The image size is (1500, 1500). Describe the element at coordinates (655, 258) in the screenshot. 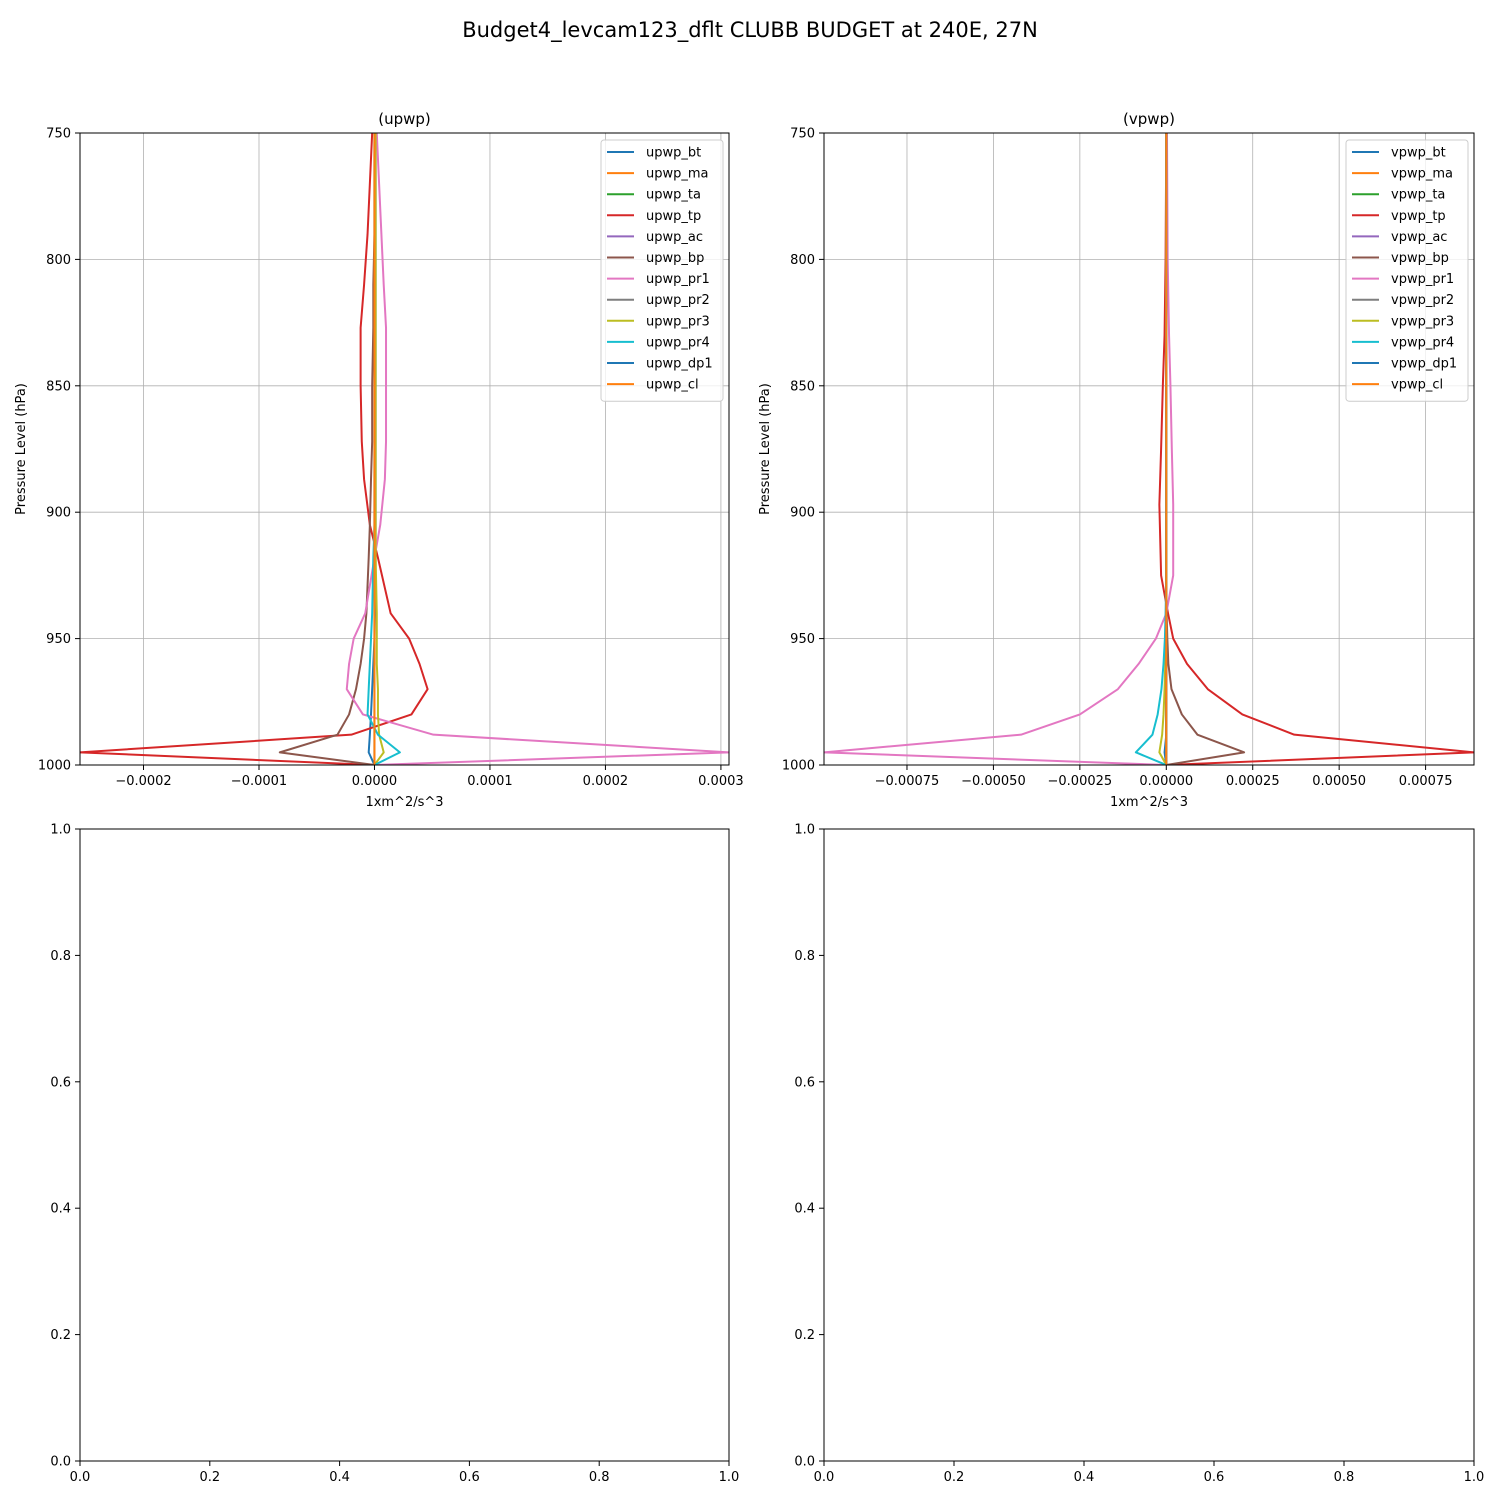

I see `legend-item: upwp_bp` at that location.